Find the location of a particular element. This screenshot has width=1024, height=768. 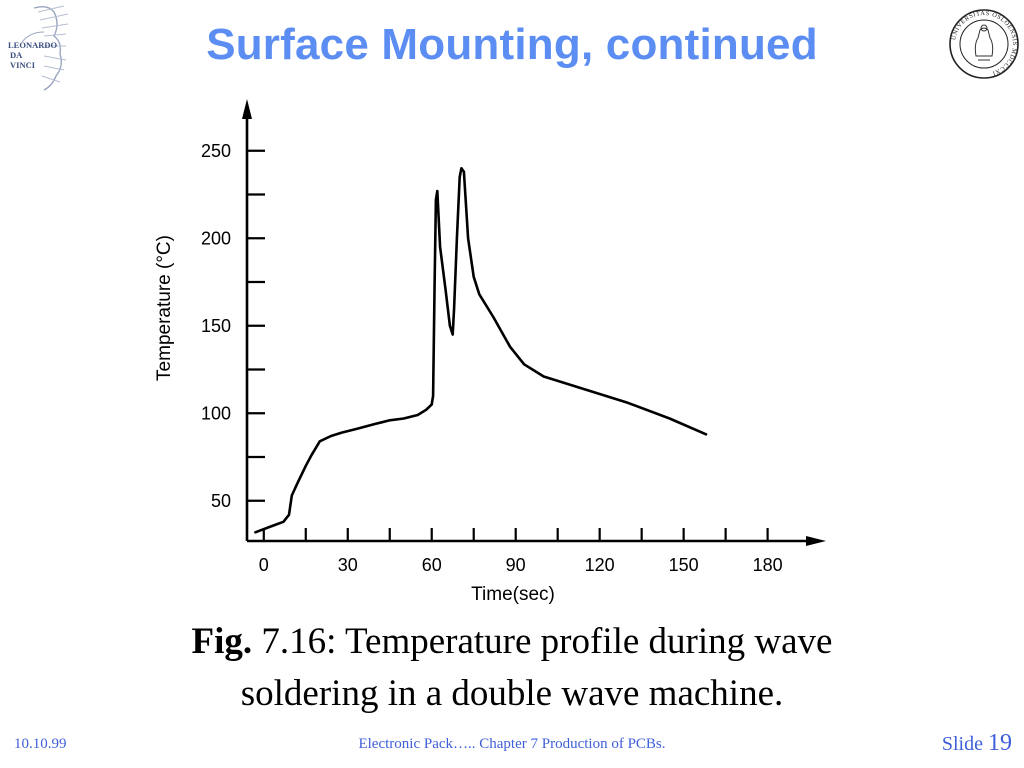

x-tick-label: 120 is located at coordinates (600, 565).